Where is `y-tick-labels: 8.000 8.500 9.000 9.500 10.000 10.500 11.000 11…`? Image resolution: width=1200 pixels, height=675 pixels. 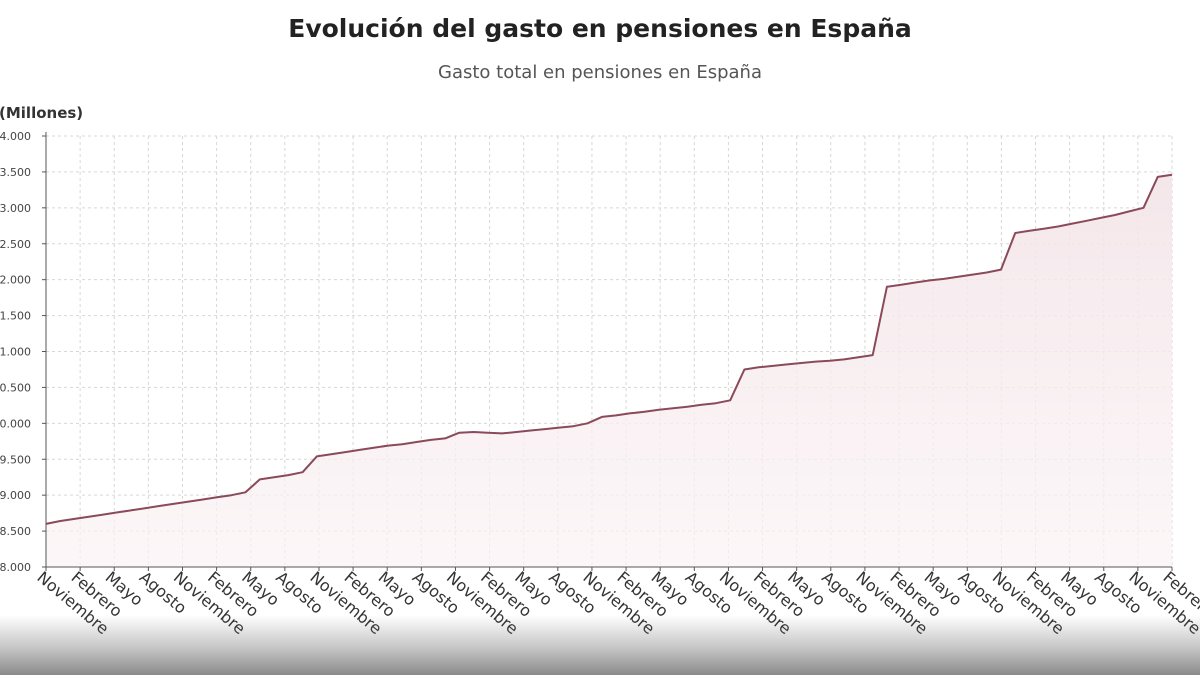
y-tick-labels: 8.000 8.500 9.000 9.500 10.000 10.500 11.000 11… is located at coordinates (23, 352).